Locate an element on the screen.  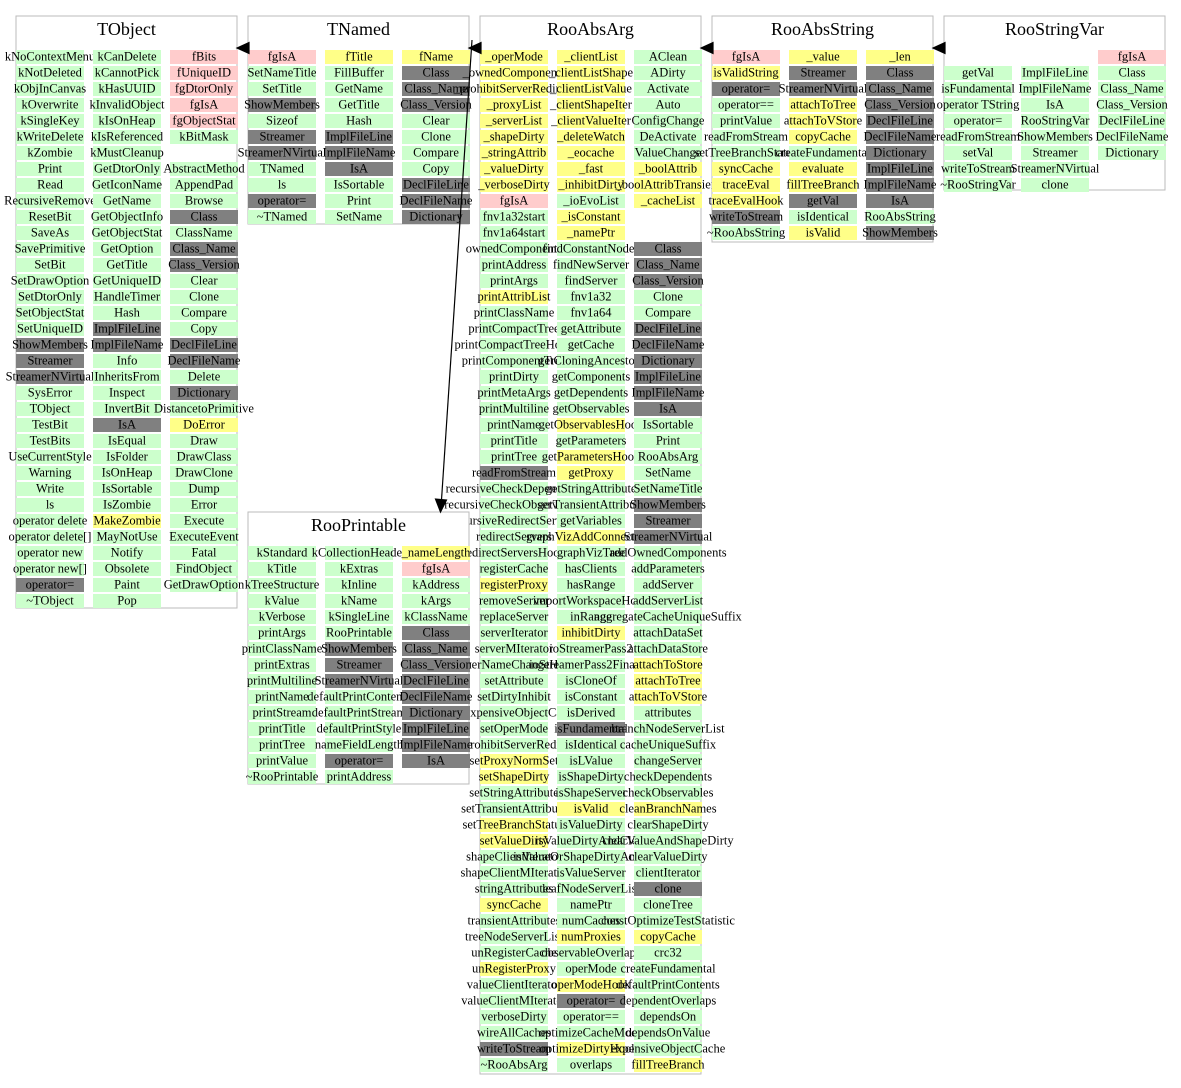
member-label: fName is located at coordinates (436, 56).